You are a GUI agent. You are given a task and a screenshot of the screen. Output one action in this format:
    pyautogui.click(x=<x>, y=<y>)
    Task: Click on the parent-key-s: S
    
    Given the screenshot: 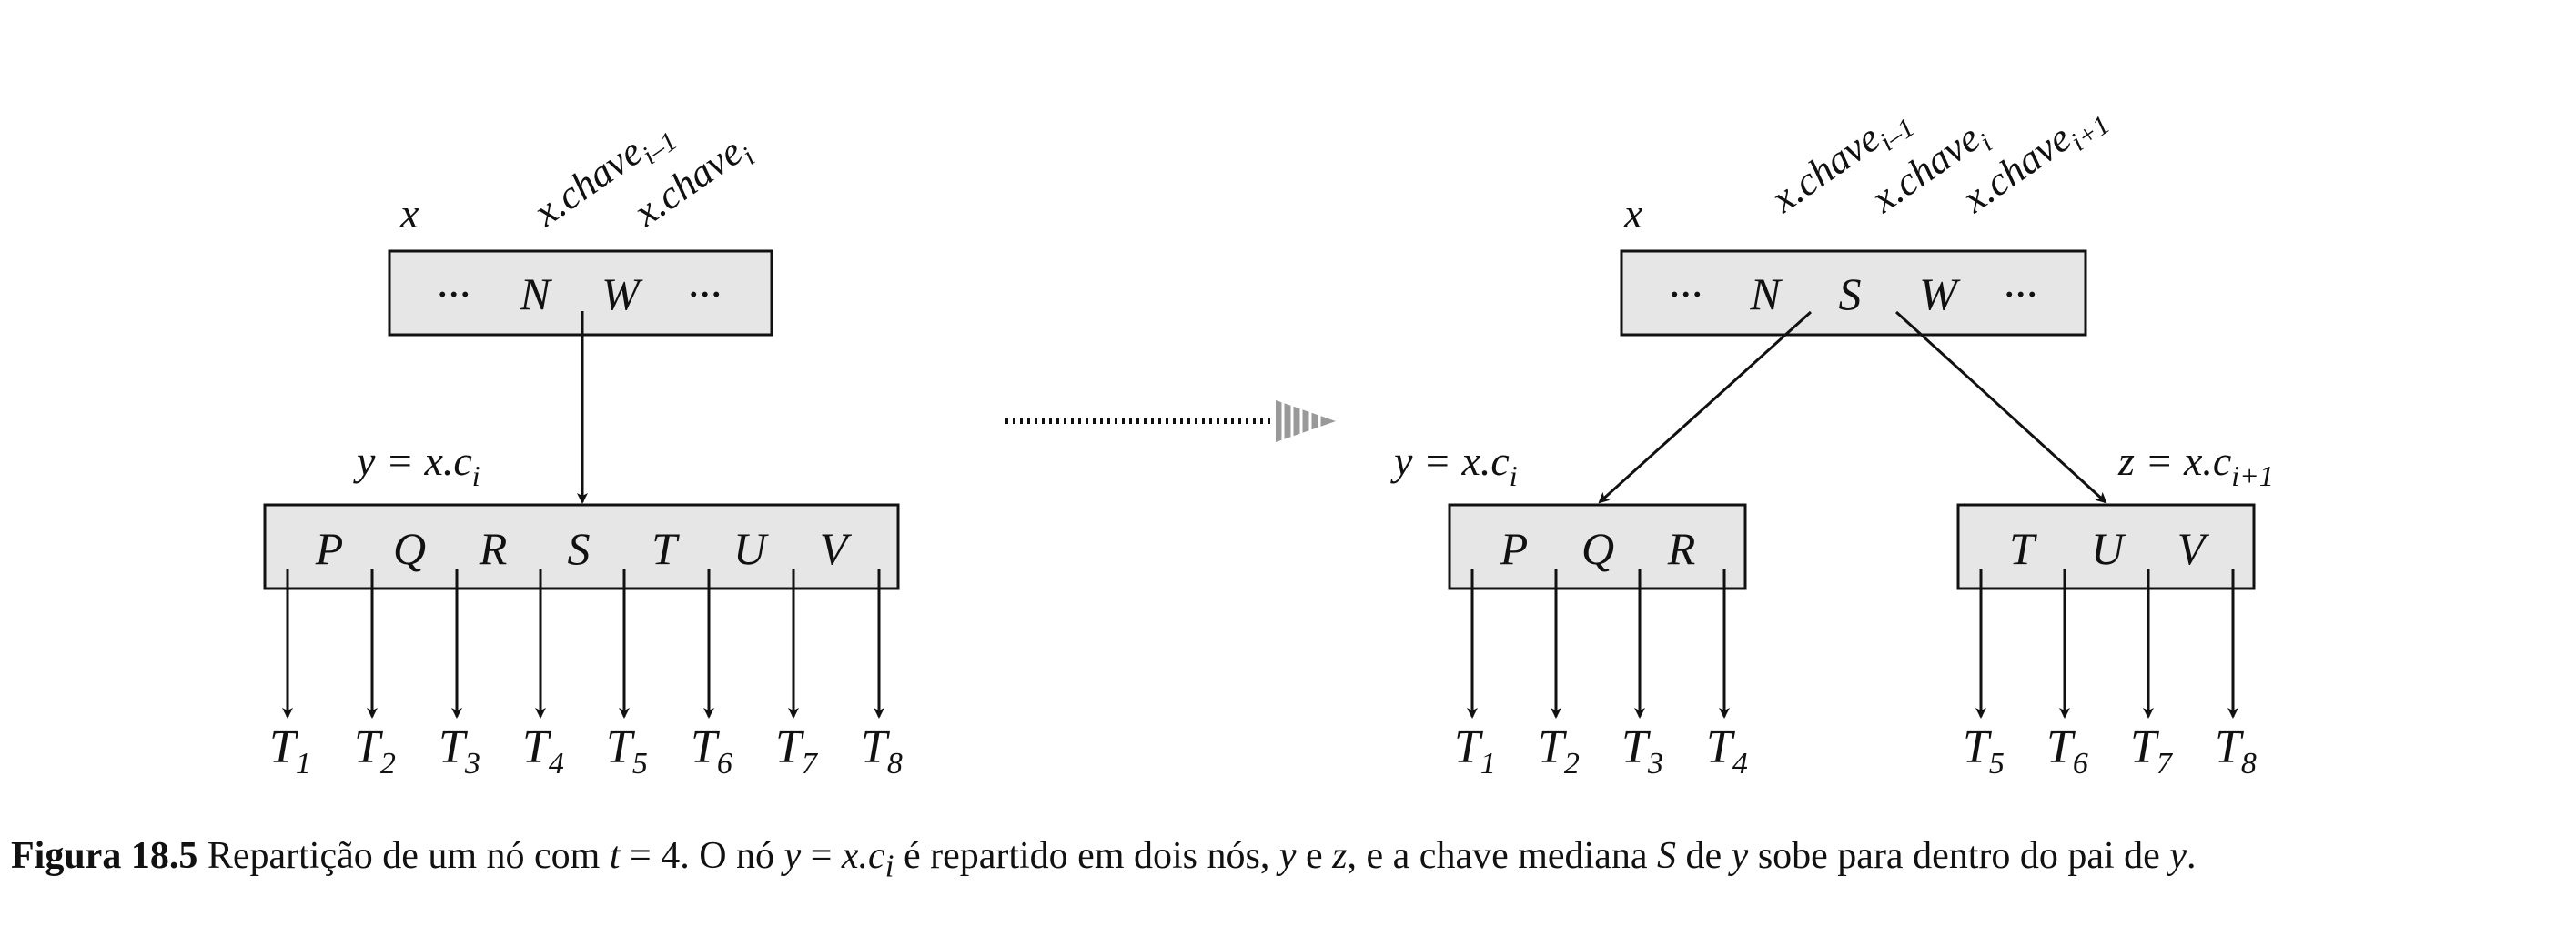 What is the action you would take?
    pyautogui.click(x=1850, y=294)
    